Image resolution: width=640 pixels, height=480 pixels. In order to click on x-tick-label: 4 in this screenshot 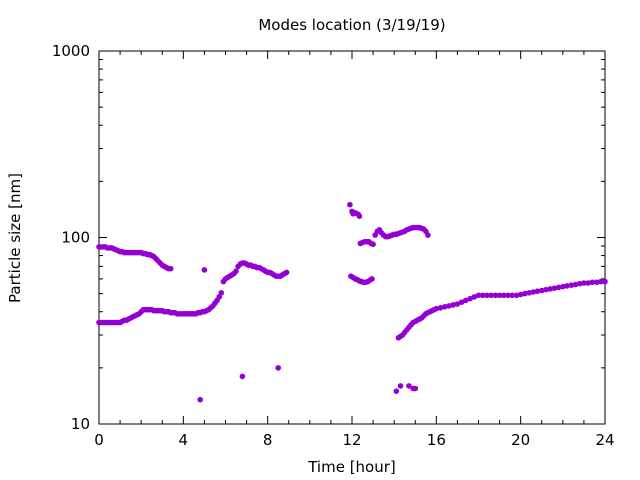, I will do `click(184, 440)`.